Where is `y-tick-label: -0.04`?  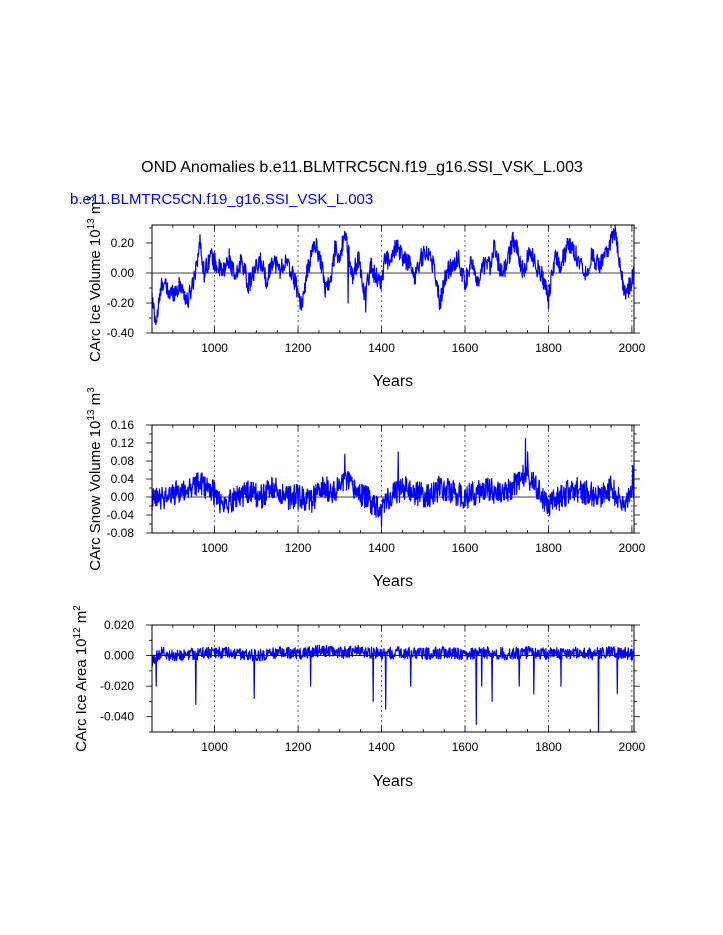 y-tick-label: -0.04 is located at coordinates (121, 515).